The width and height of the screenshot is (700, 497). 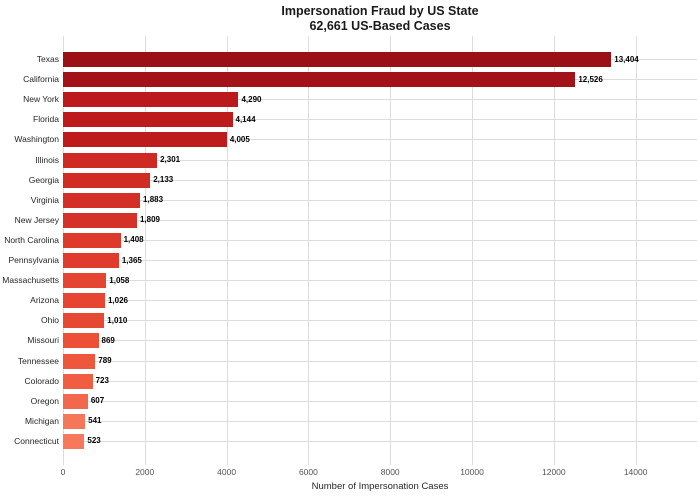 I want to click on bar-value-label: 541, so click(x=95, y=421).